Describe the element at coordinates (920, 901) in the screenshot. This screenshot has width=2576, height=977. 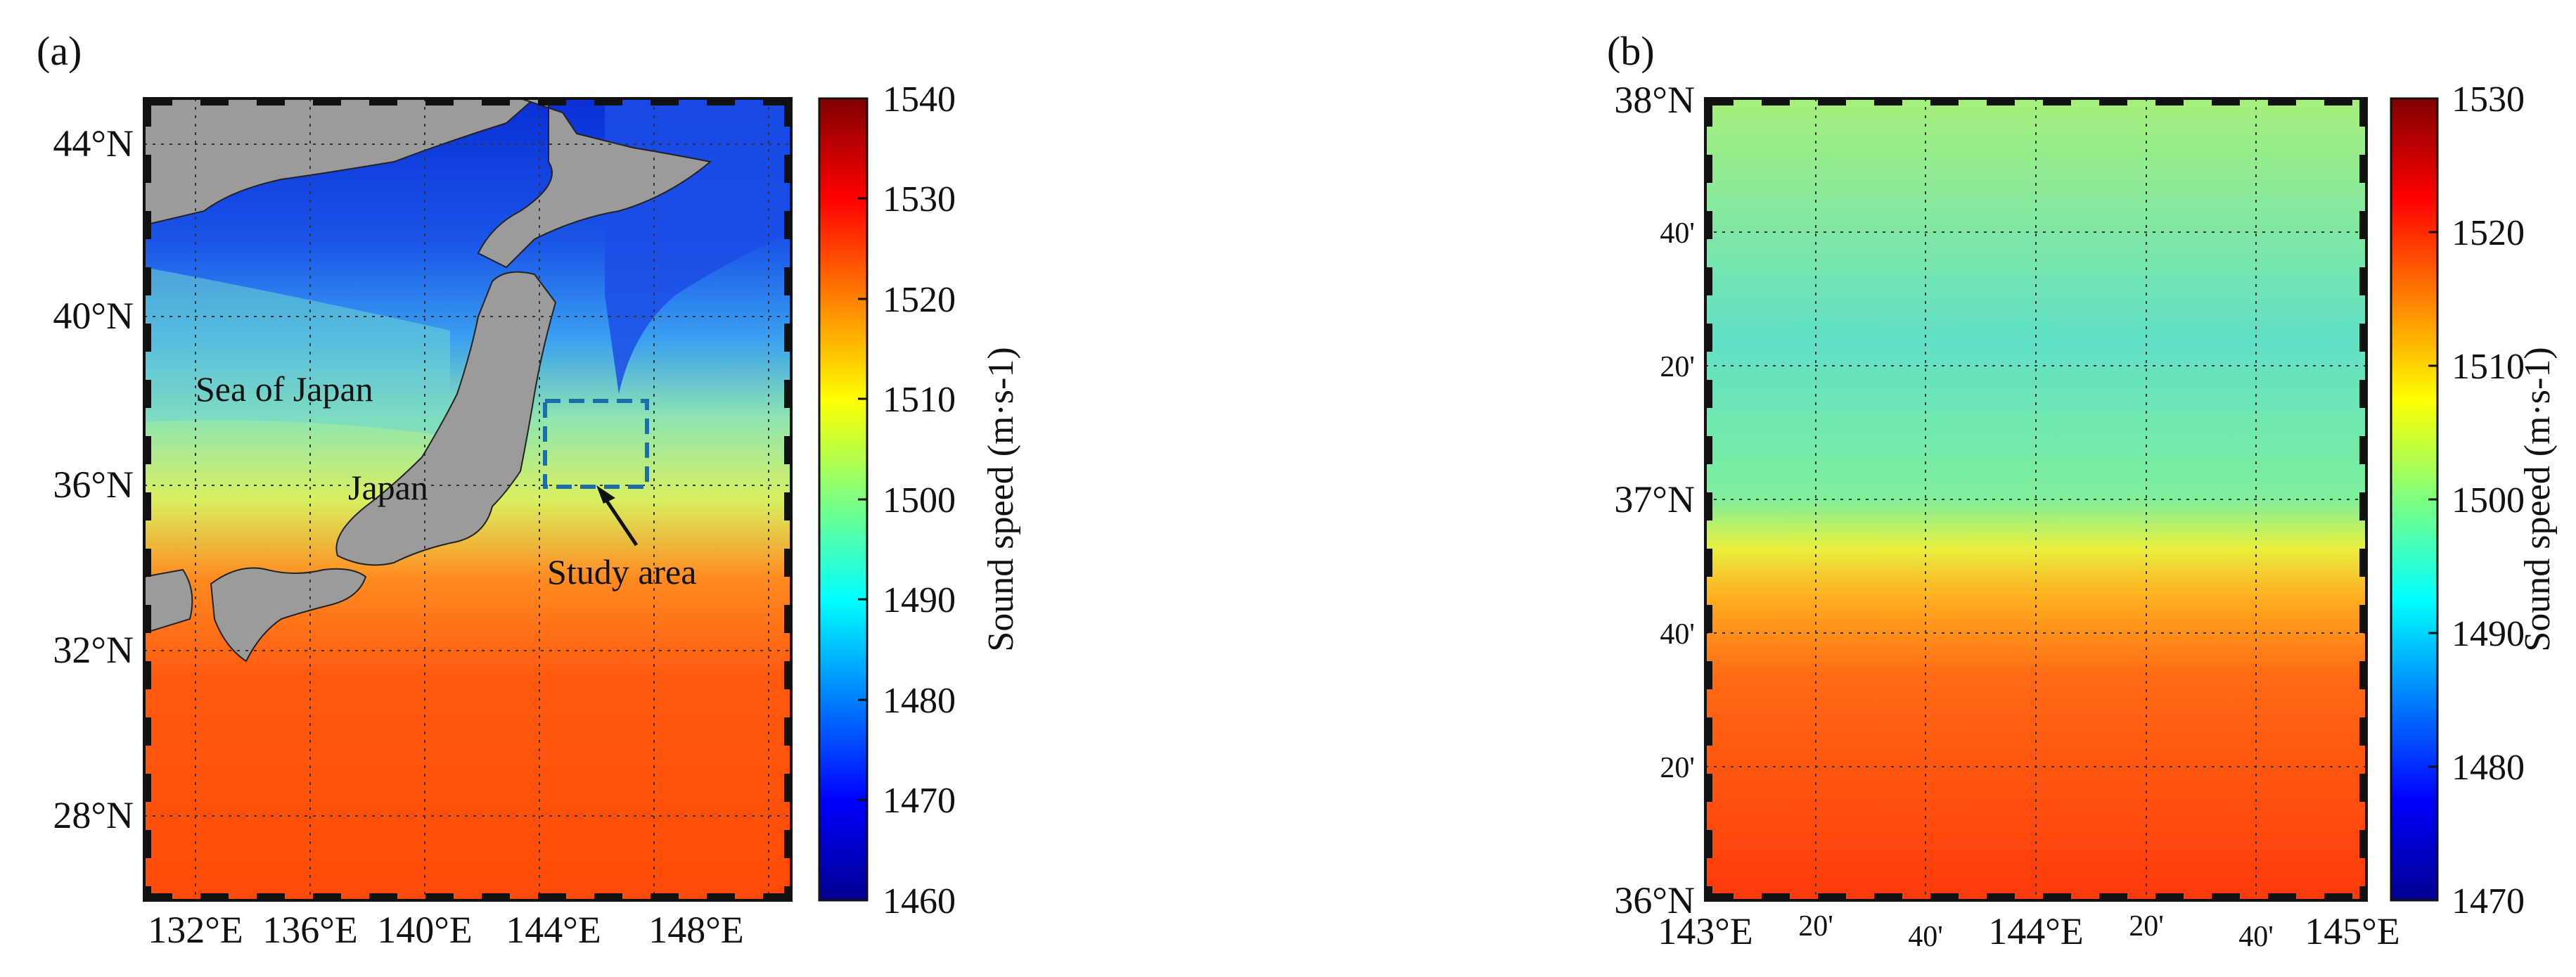
I see `panel-a-cb-1460: 1460` at that location.